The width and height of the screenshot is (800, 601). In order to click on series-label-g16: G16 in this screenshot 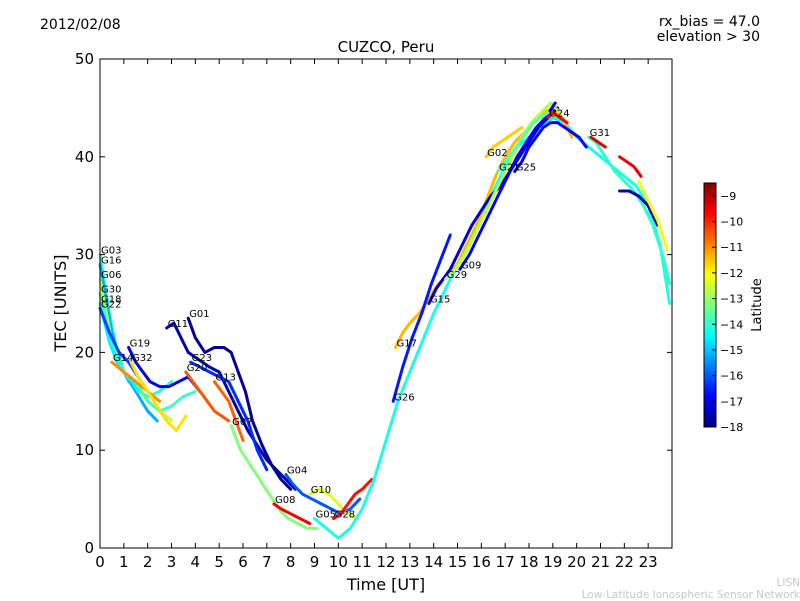, I will do `click(111, 260)`.